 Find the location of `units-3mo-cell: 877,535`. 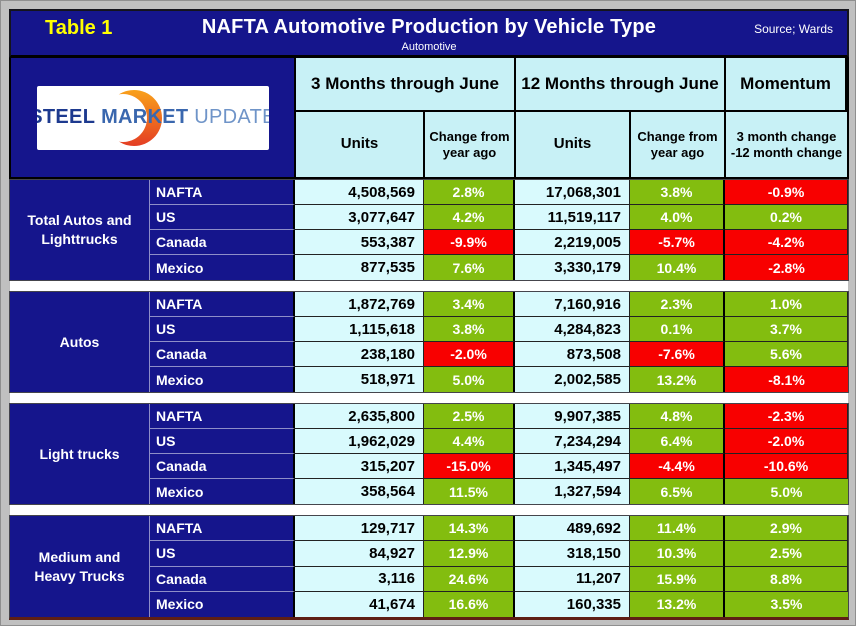

units-3mo-cell: 877,535 is located at coordinates (359, 267).